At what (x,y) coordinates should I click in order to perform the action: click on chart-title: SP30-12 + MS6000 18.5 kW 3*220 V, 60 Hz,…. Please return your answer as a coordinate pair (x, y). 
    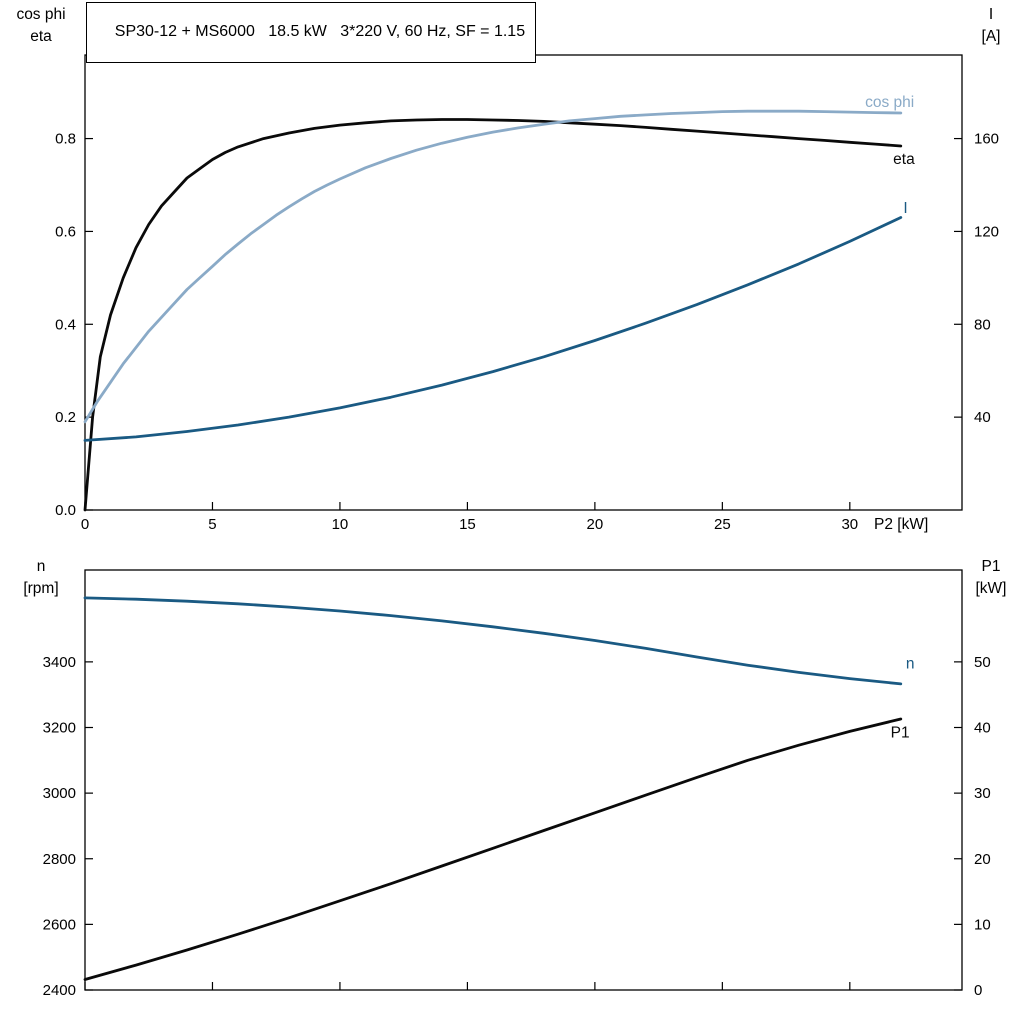
    Looking at the image, I should click on (320, 31).